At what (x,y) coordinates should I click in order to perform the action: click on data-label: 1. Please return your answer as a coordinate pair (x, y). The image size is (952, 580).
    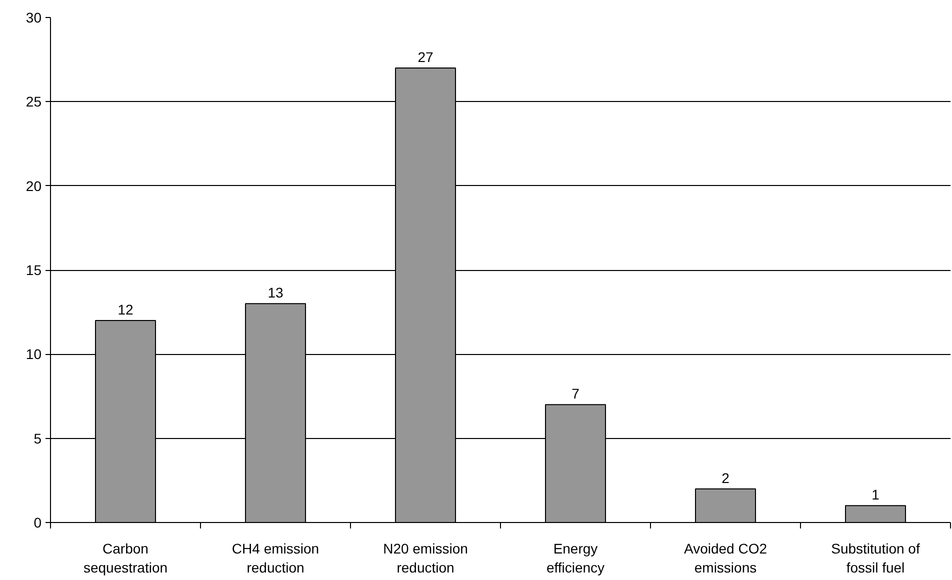
    Looking at the image, I should click on (876, 494).